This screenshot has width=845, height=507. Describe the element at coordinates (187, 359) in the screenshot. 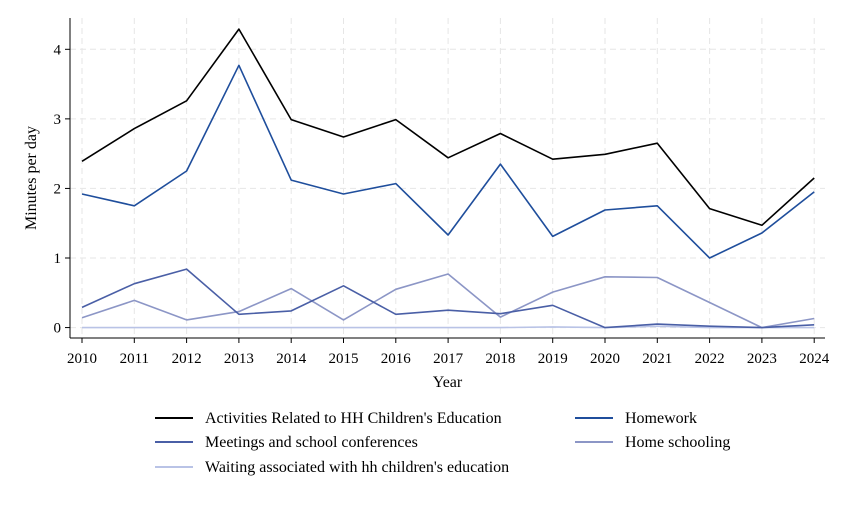

I see `x-tick-label: 2012` at that location.